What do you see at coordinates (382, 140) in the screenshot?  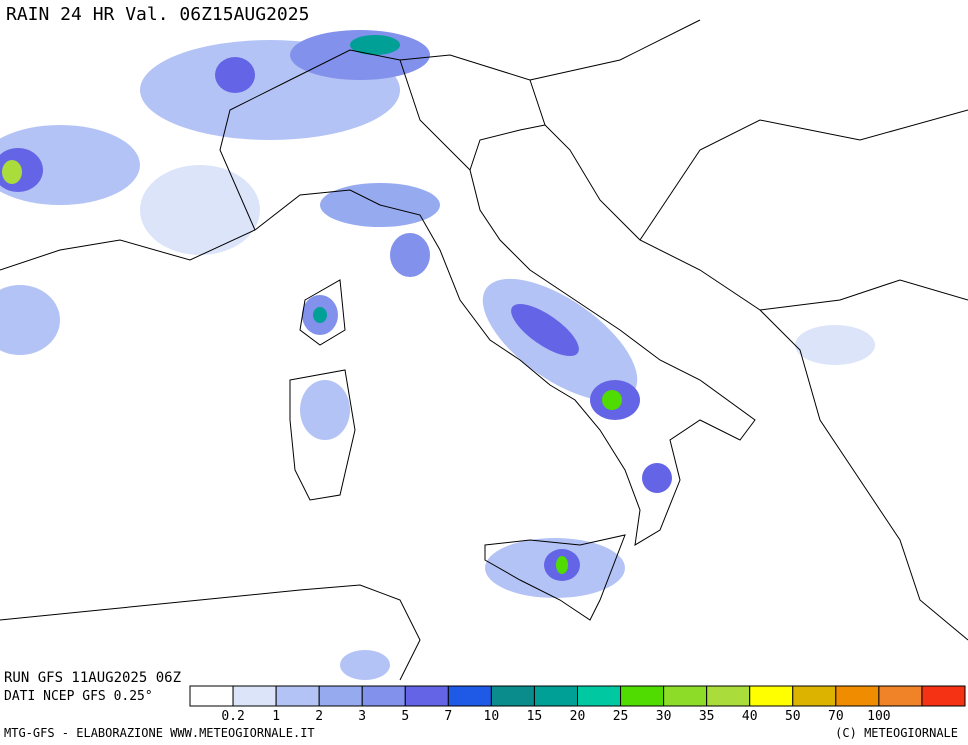 I see `alps-border` at bounding box center [382, 140].